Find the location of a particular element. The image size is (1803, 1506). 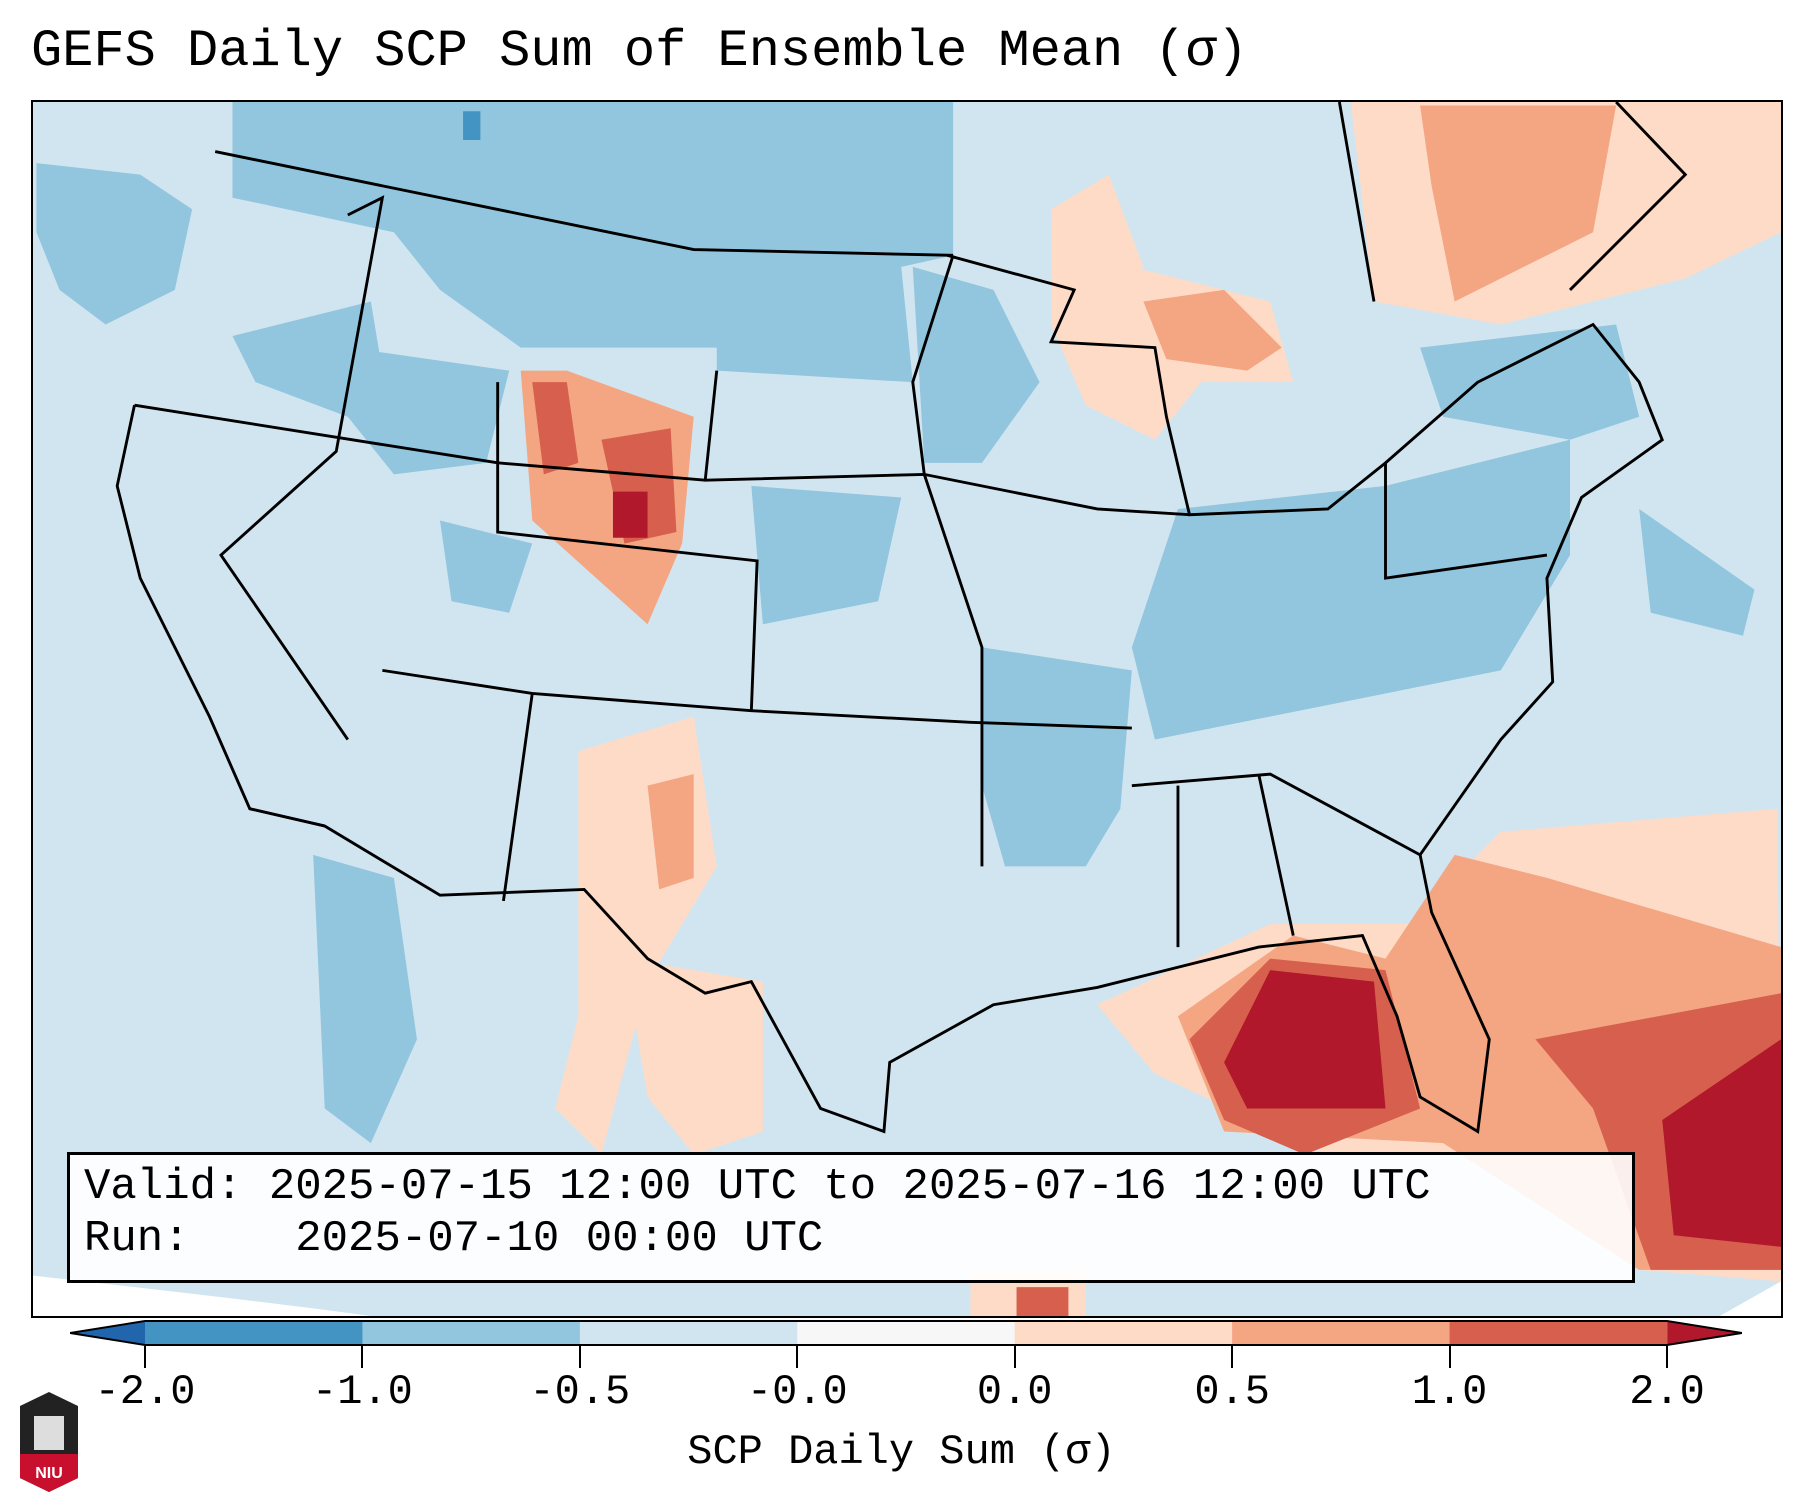

colorbar-extend-low is located at coordinates (107, 1333).